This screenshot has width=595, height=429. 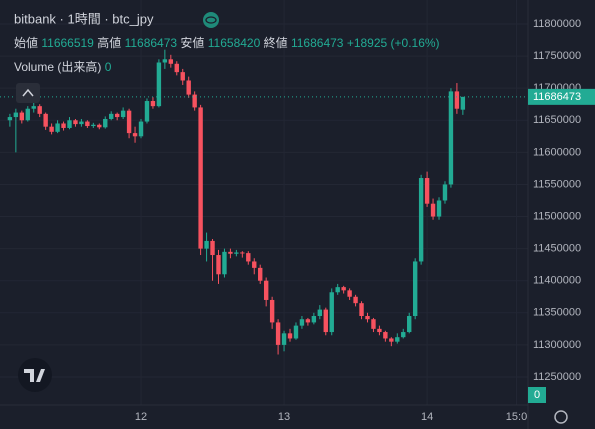 I want to click on eye-icon, so click(x=211, y=20).